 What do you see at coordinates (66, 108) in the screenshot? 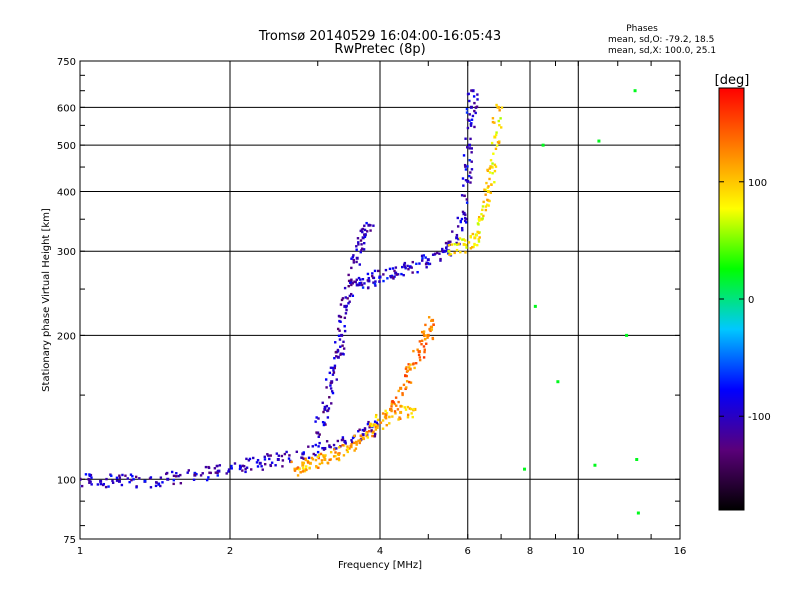
I see `y-tick-label: 600` at bounding box center [66, 108].